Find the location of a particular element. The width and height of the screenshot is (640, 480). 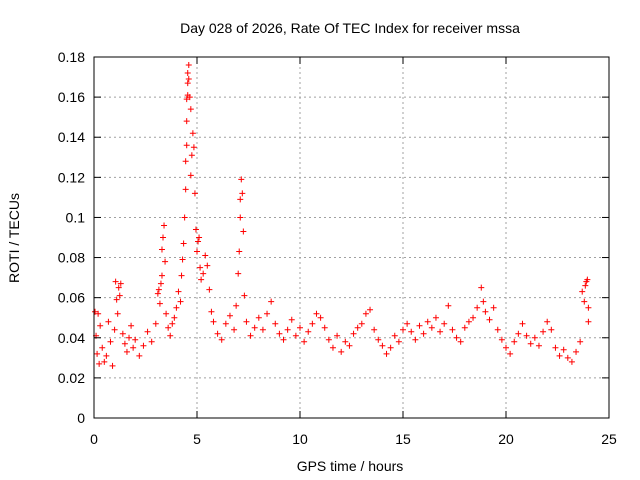

x-tick-label: 10 is located at coordinates (300, 439).